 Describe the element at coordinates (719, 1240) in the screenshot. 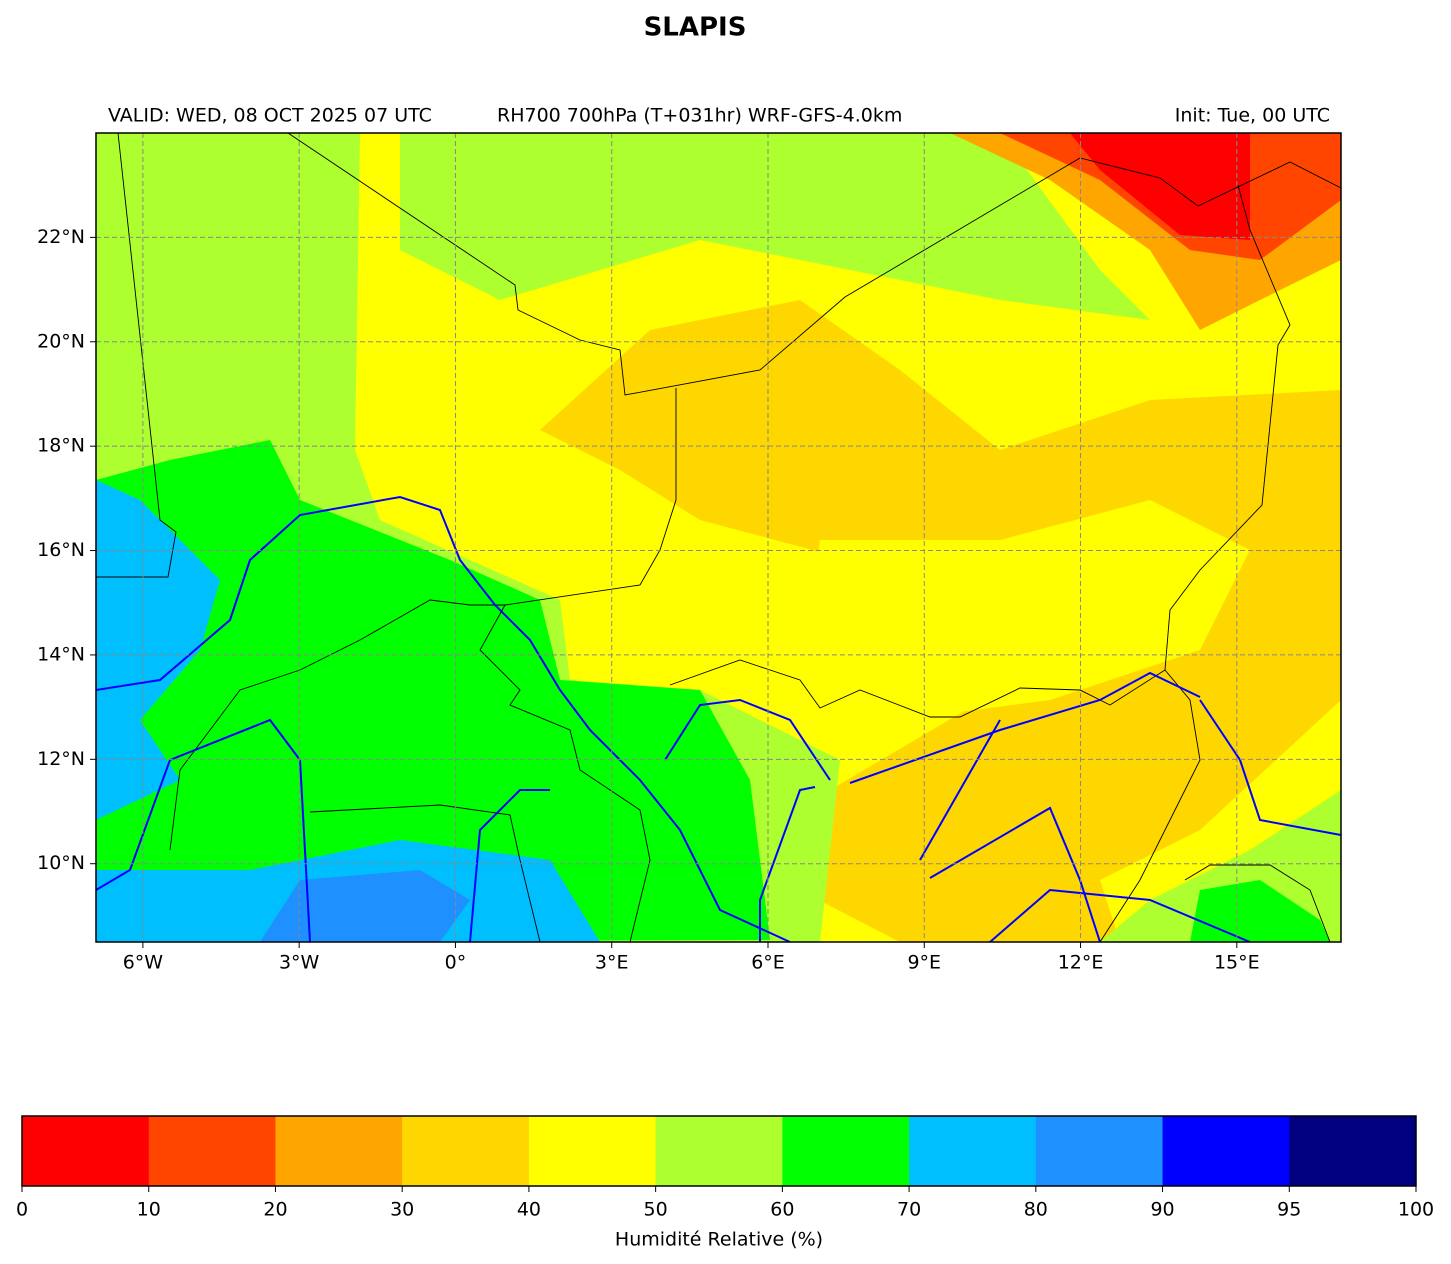

I see `colorbar-label: Humidité Relative (%)` at that location.